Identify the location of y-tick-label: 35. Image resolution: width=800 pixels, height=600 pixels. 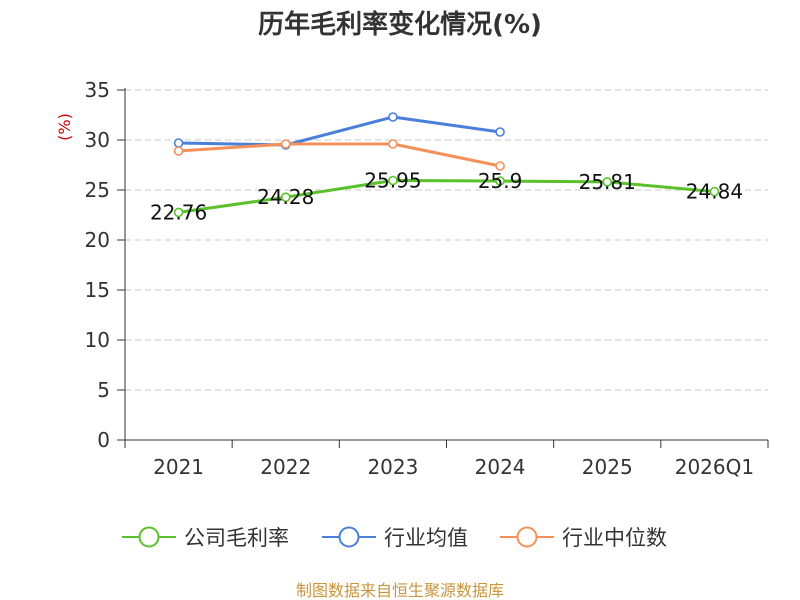
(97, 90).